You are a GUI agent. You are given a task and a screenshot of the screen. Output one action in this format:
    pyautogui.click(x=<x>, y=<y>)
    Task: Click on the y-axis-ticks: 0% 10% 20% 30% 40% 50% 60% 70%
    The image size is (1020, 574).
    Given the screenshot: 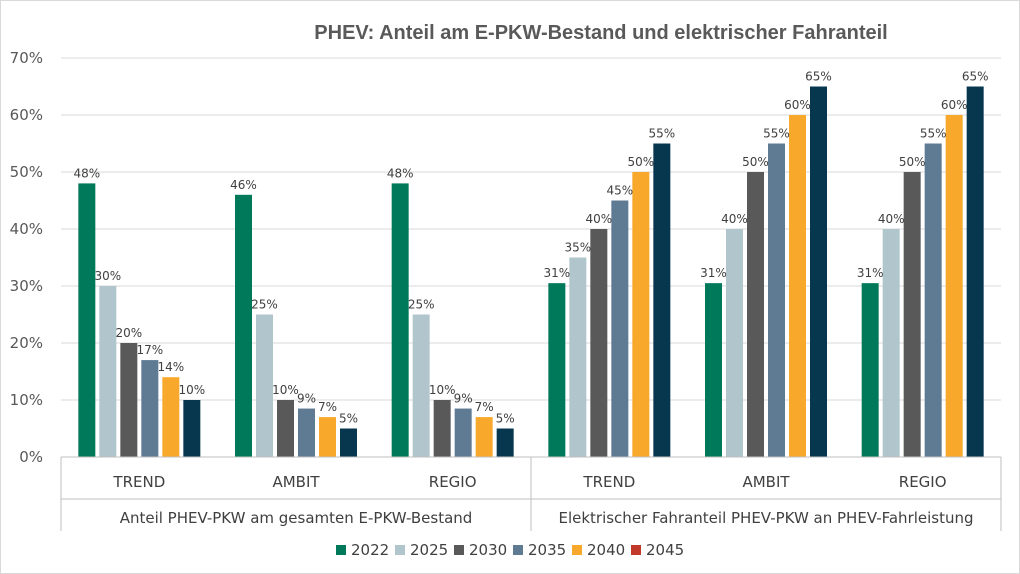 What is the action you would take?
    pyautogui.click(x=26, y=257)
    